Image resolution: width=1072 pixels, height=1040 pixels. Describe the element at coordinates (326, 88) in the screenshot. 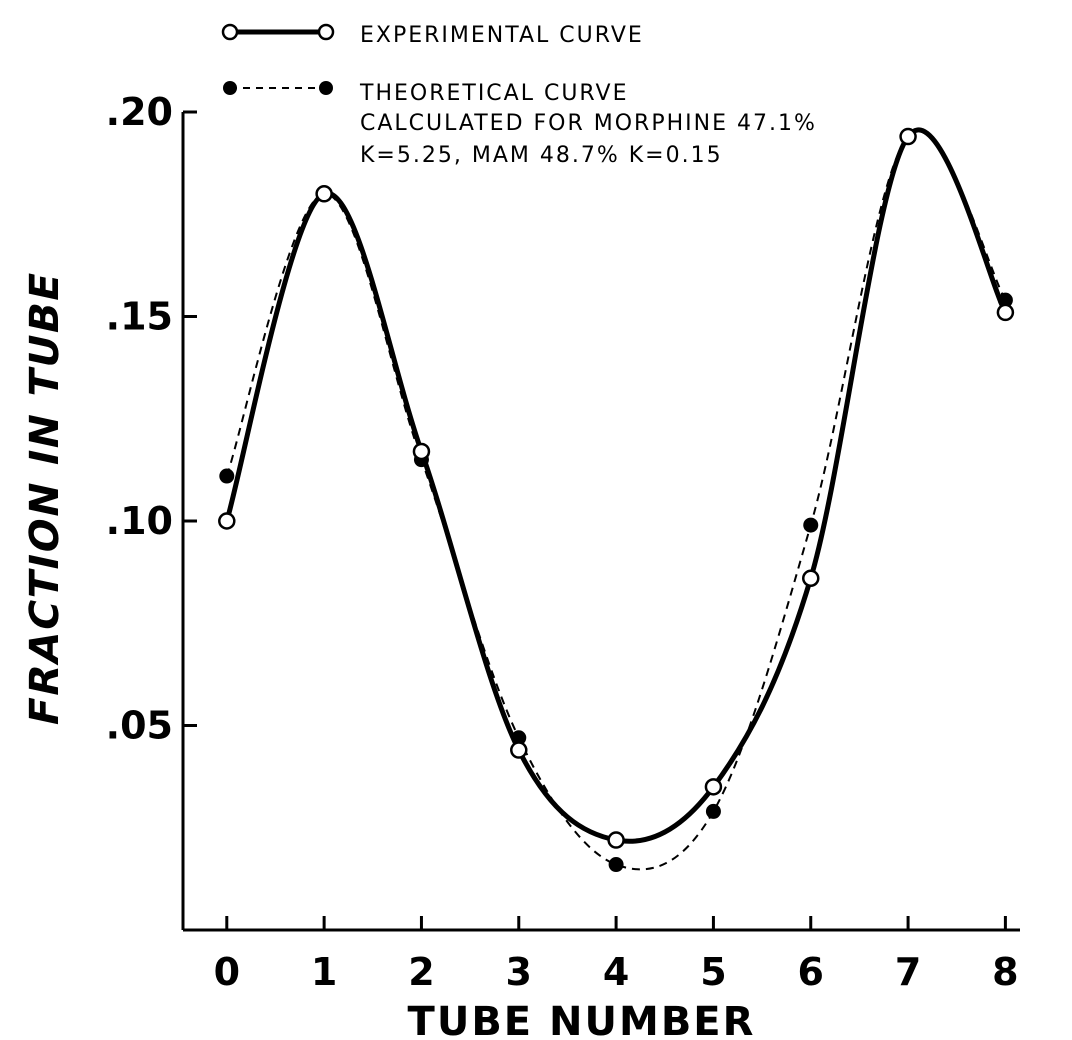

I see `legend-theoretical-marker-right` at that location.